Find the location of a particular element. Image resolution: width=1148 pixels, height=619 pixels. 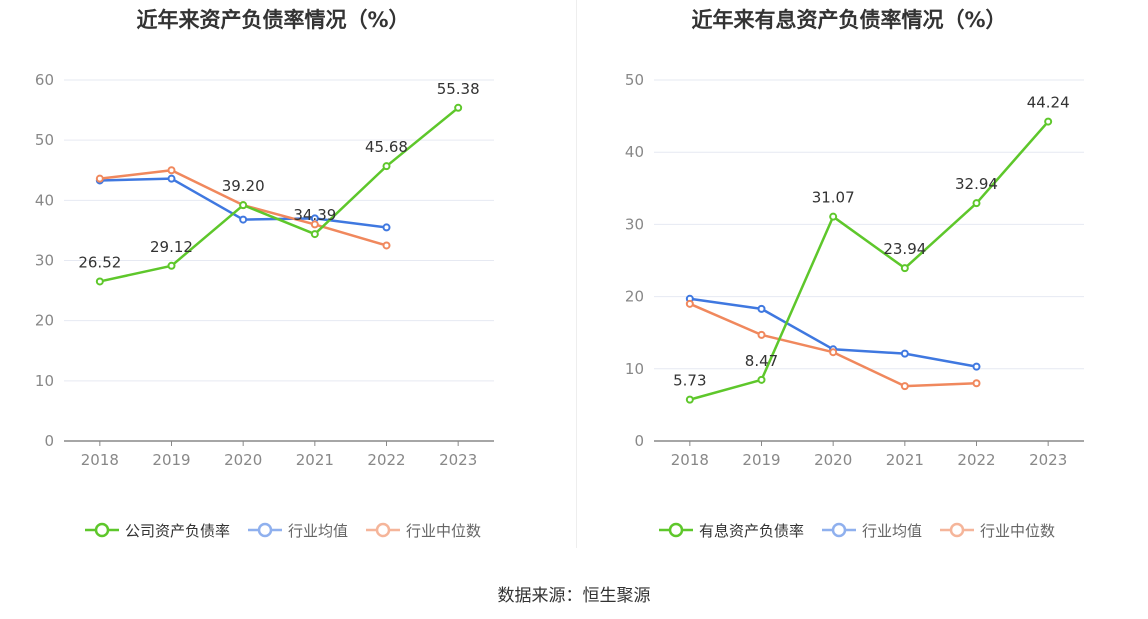

legend-item-interest-debt-ratio: 有息资产负债率 is located at coordinates (731, 530).